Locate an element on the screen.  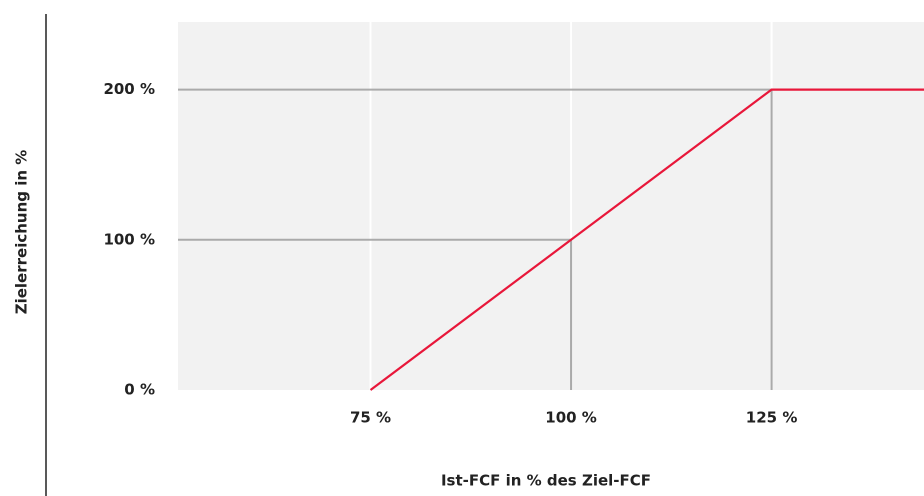
x-tick-label: 125 % is located at coordinates (772, 418).